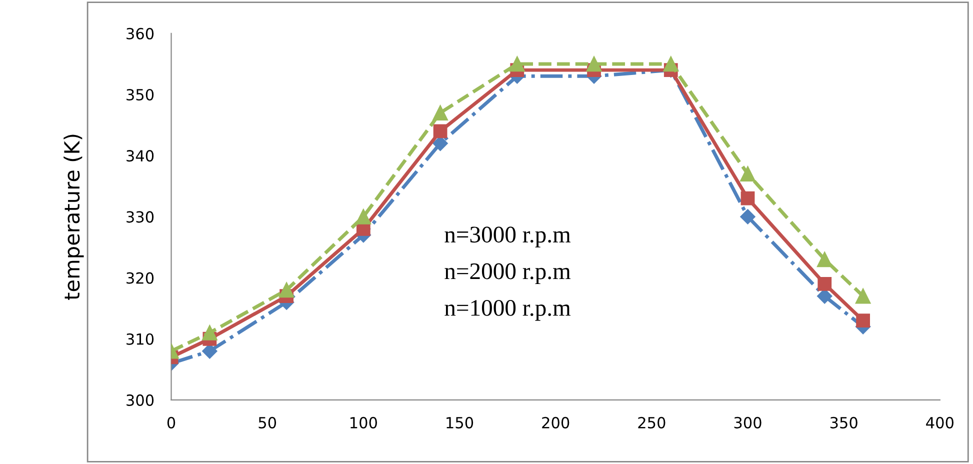 The image size is (973, 464). Describe the element at coordinates (140, 339) in the screenshot. I see `y-tick-label: 310` at that location.